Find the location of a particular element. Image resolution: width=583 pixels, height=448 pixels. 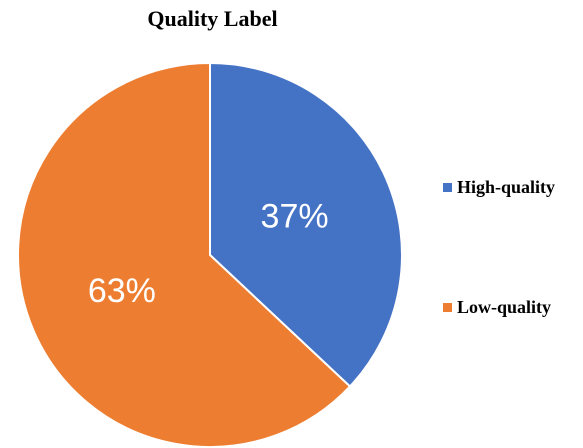

chart-title: Quality Label is located at coordinates (212, 18).